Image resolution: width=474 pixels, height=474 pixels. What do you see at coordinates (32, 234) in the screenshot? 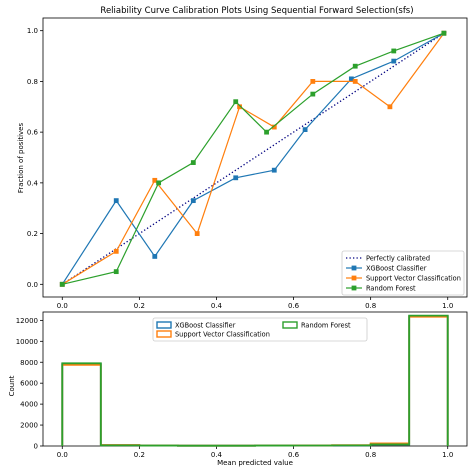
I see `y-tick-label: 0.2` at bounding box center [32, 234].